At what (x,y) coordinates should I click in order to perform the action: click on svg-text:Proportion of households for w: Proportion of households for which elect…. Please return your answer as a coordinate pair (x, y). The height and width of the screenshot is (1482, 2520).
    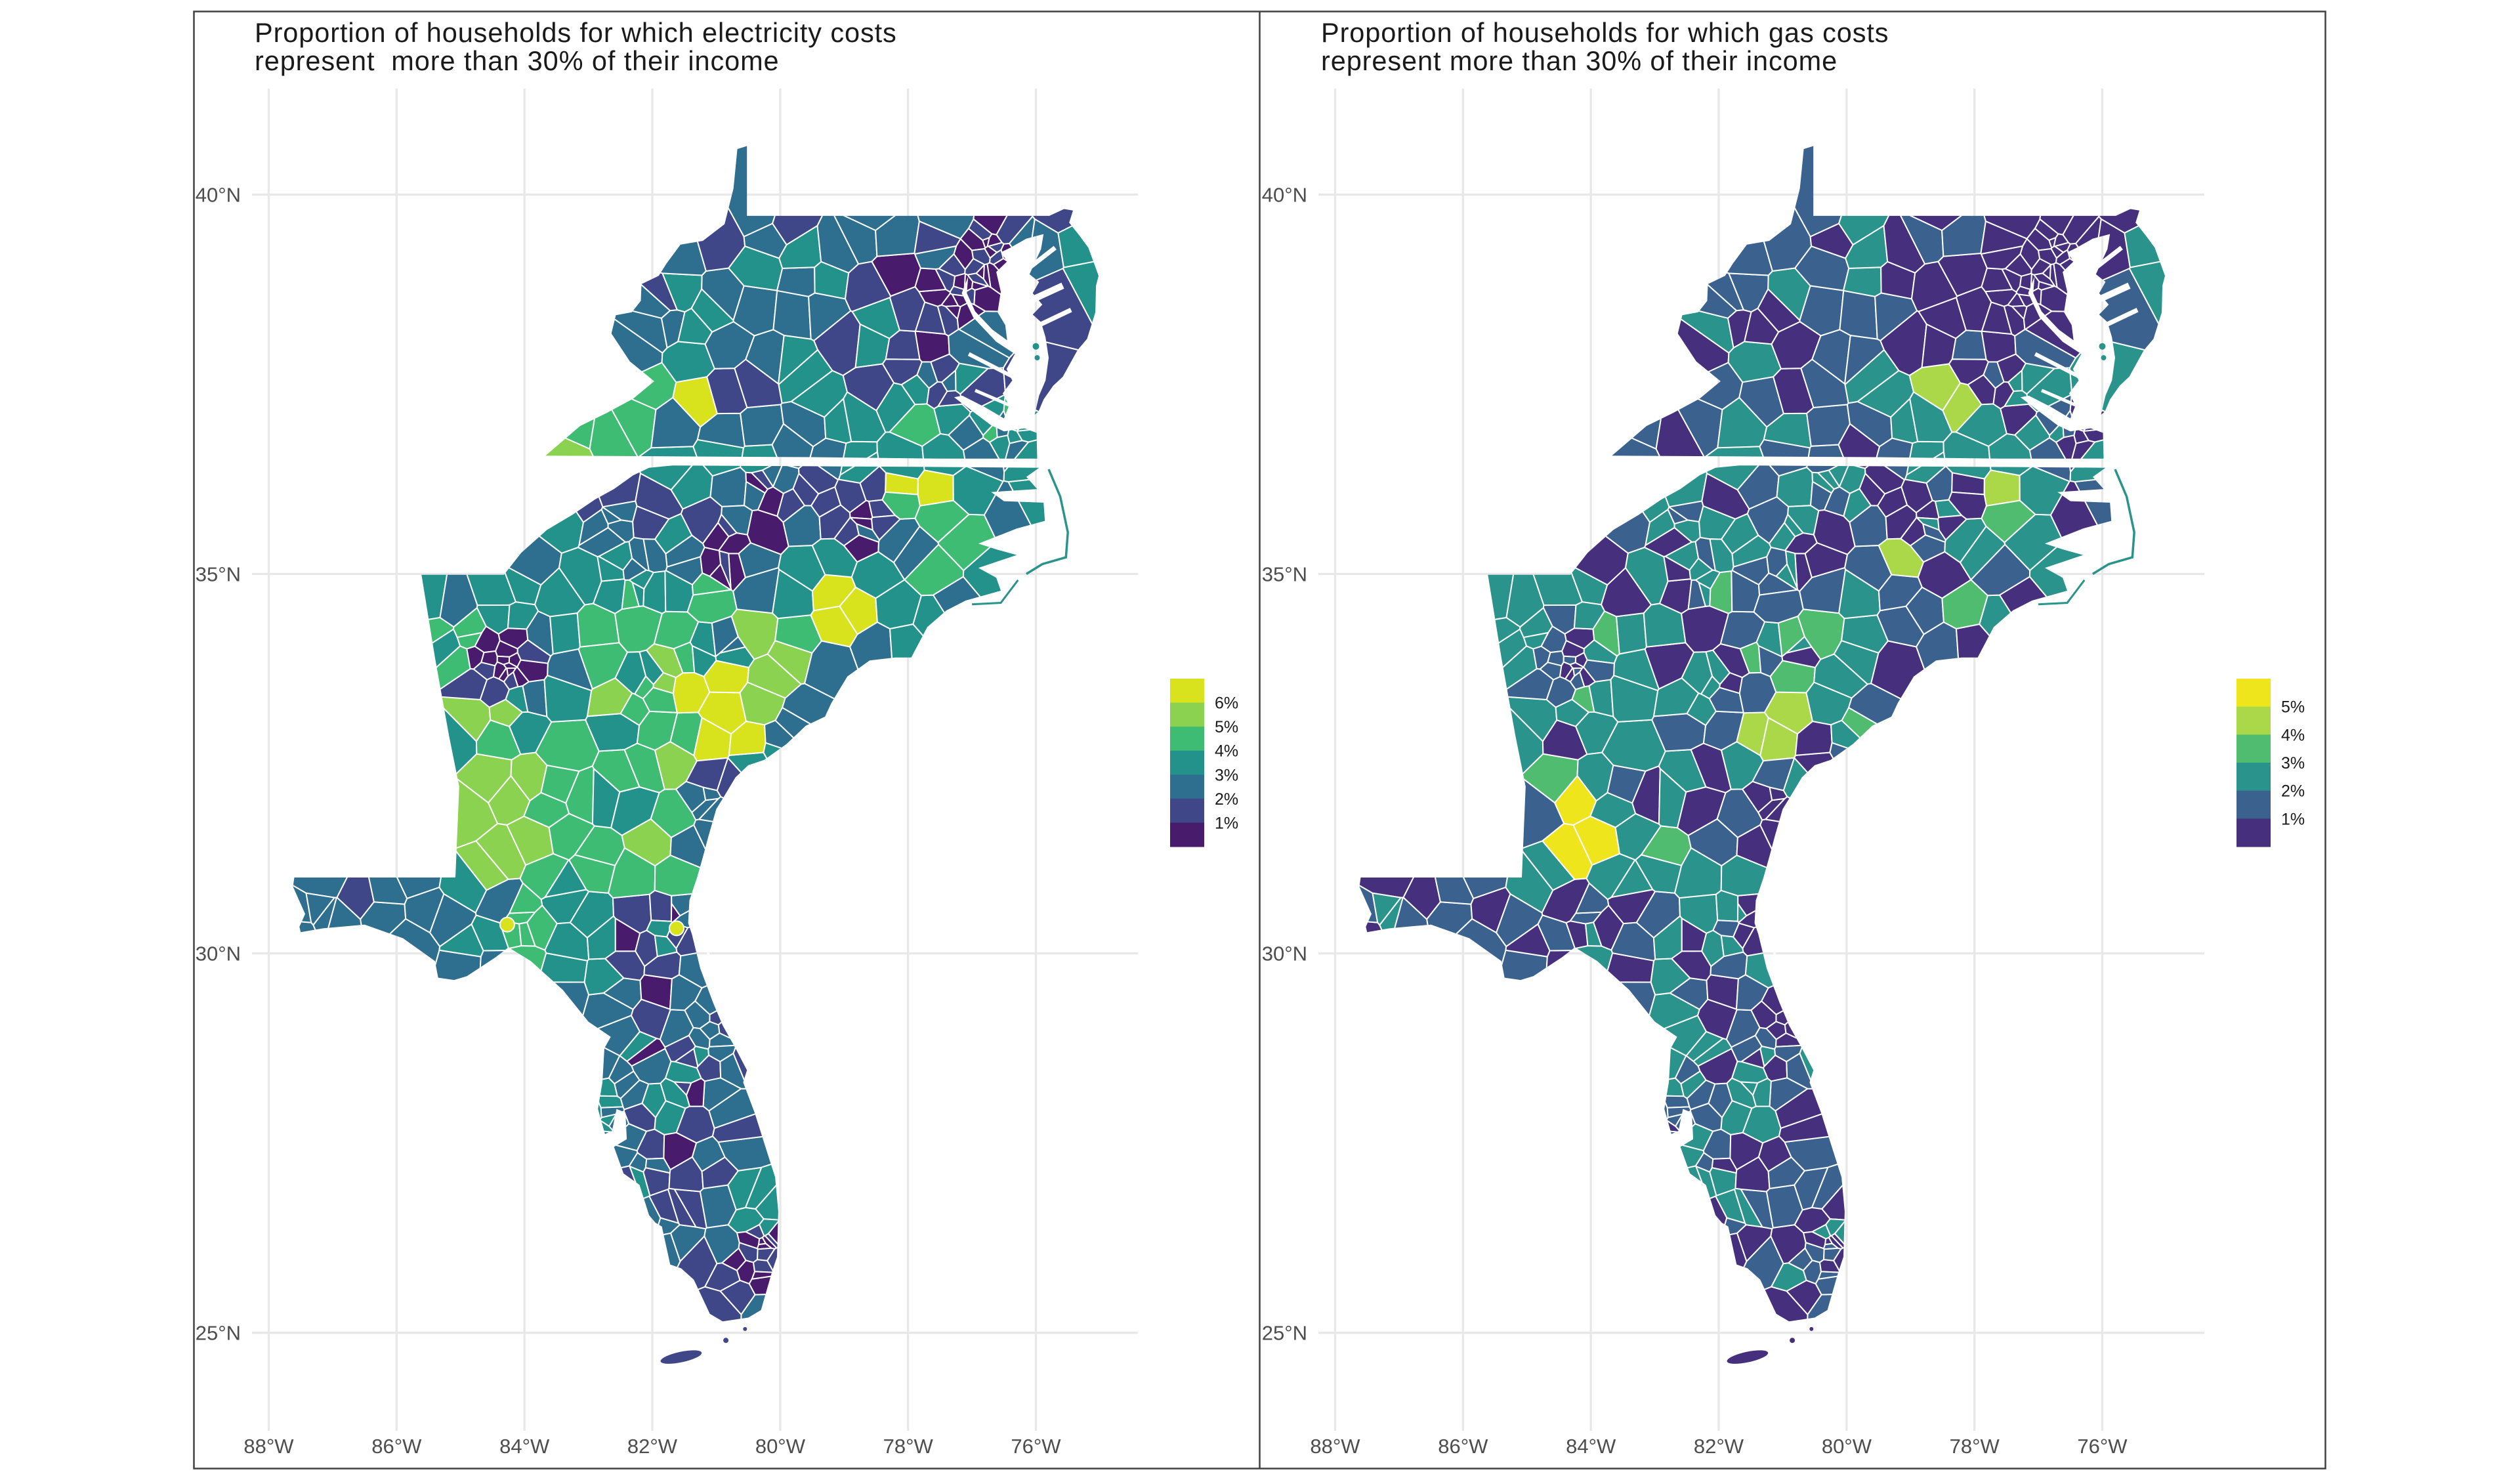
    Looking at the image, I should click on (576, 32).